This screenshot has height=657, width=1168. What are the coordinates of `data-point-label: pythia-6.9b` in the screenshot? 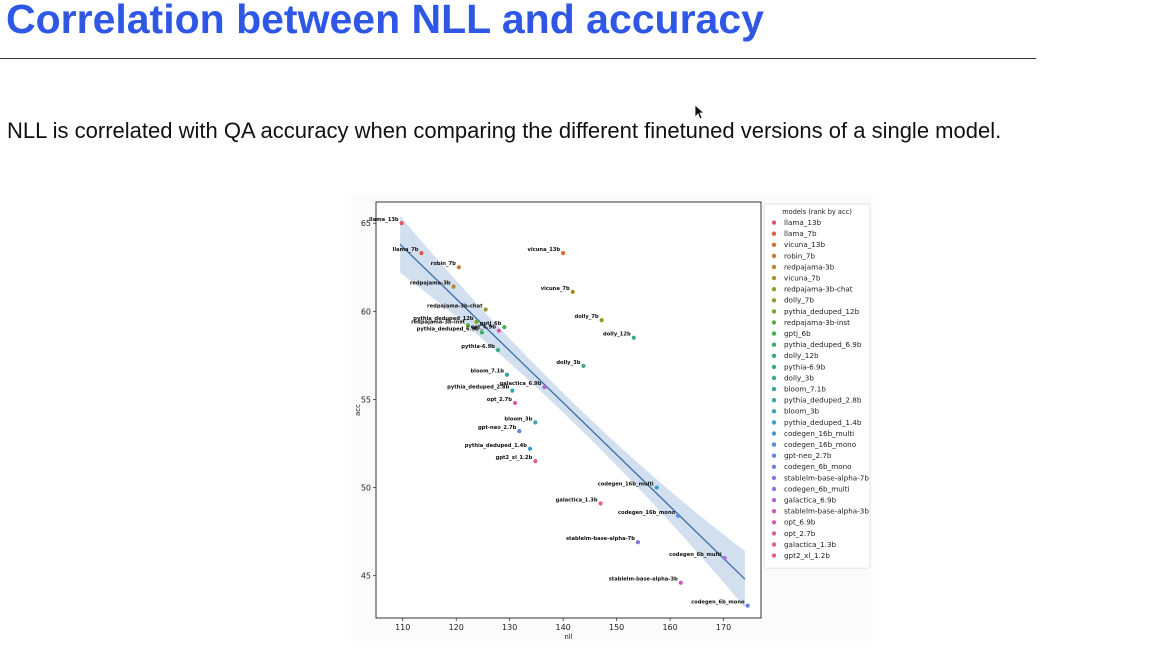 It's located at (478, 347).